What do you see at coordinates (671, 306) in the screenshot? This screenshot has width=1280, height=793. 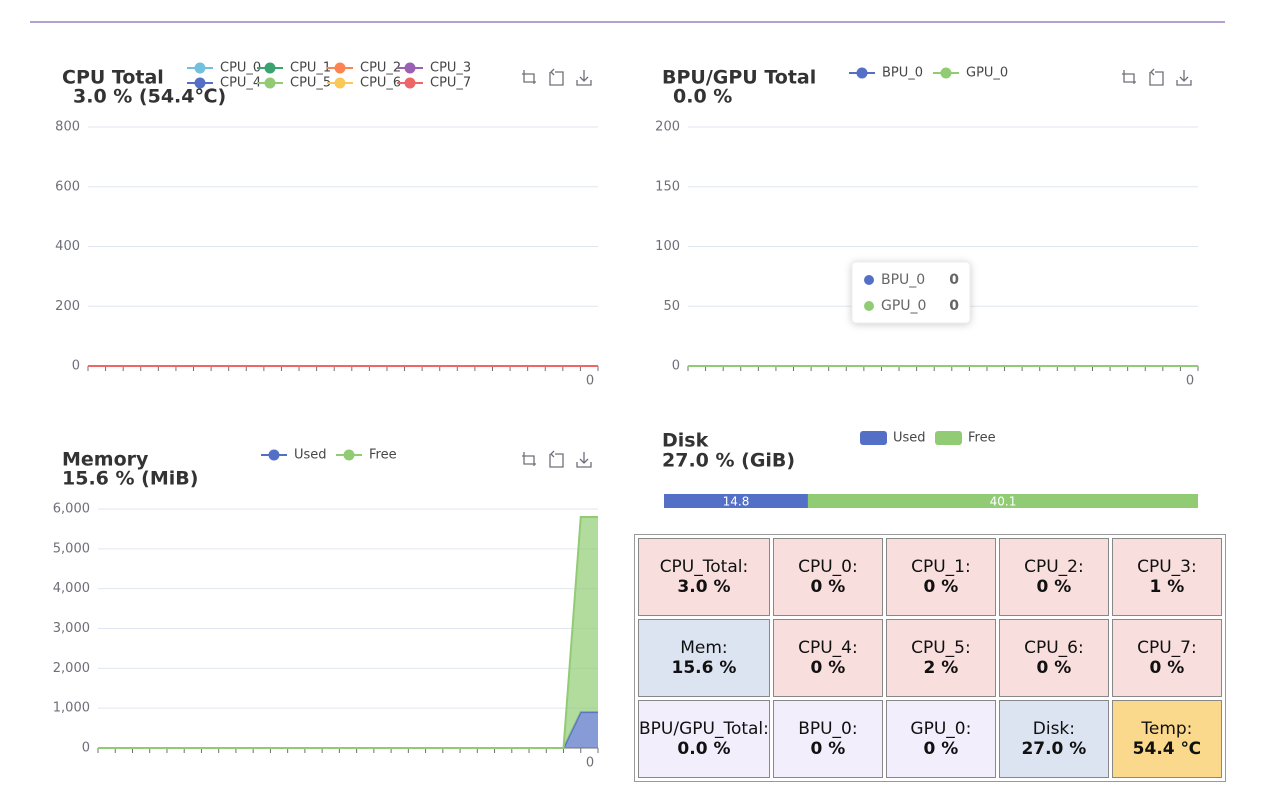 I see `y-tick-label: 50` at bounding box center [671, 306].